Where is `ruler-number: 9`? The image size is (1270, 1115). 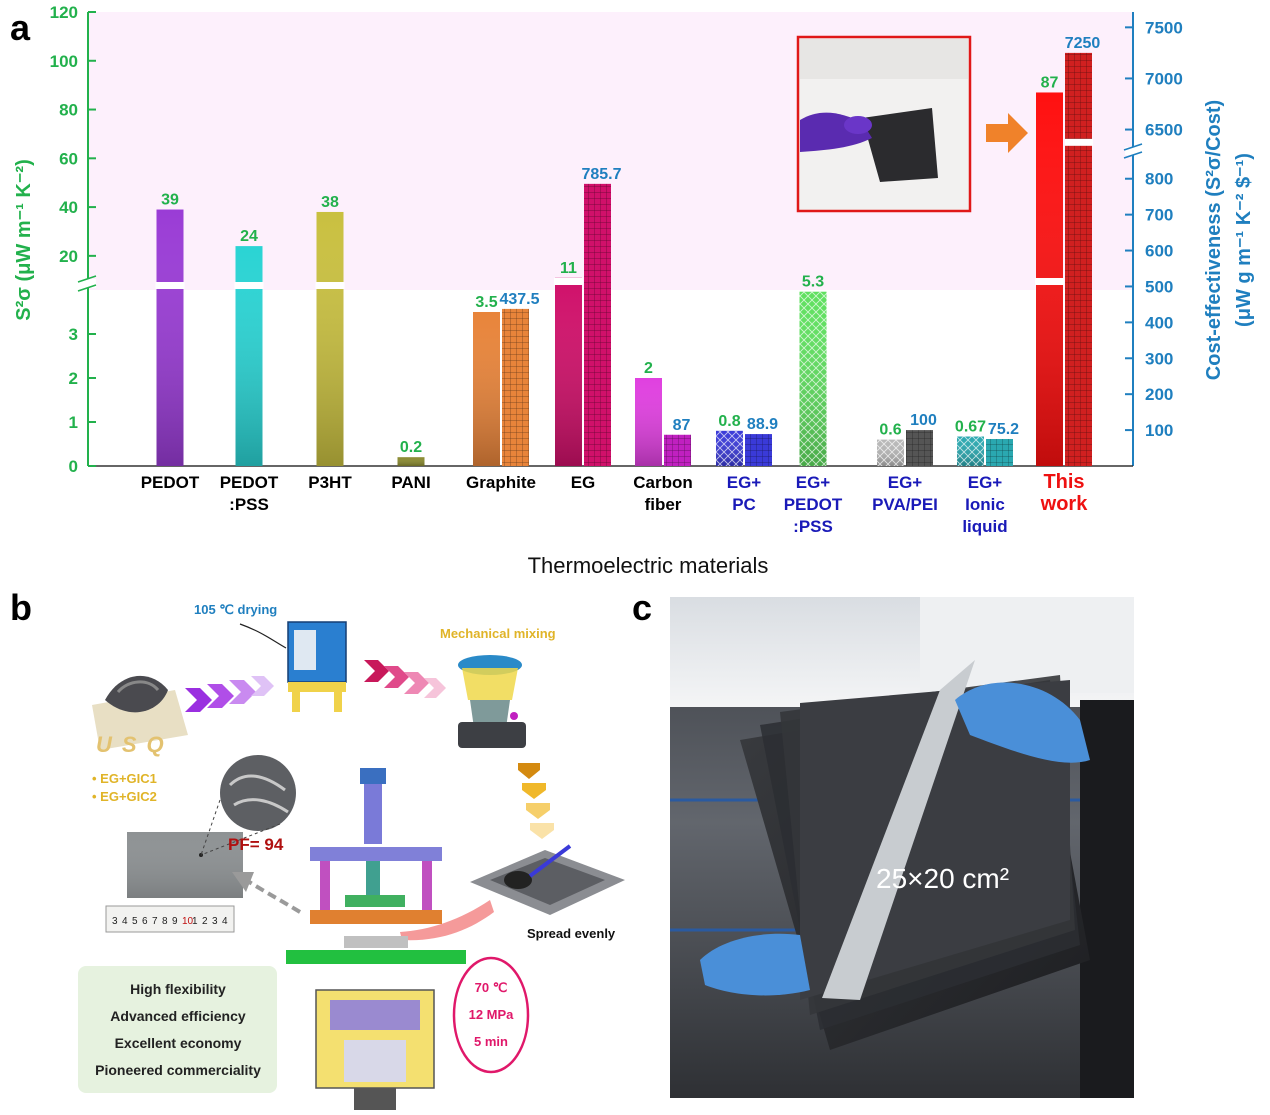
ruler-number: 9 is located at coordinates (175, 921).